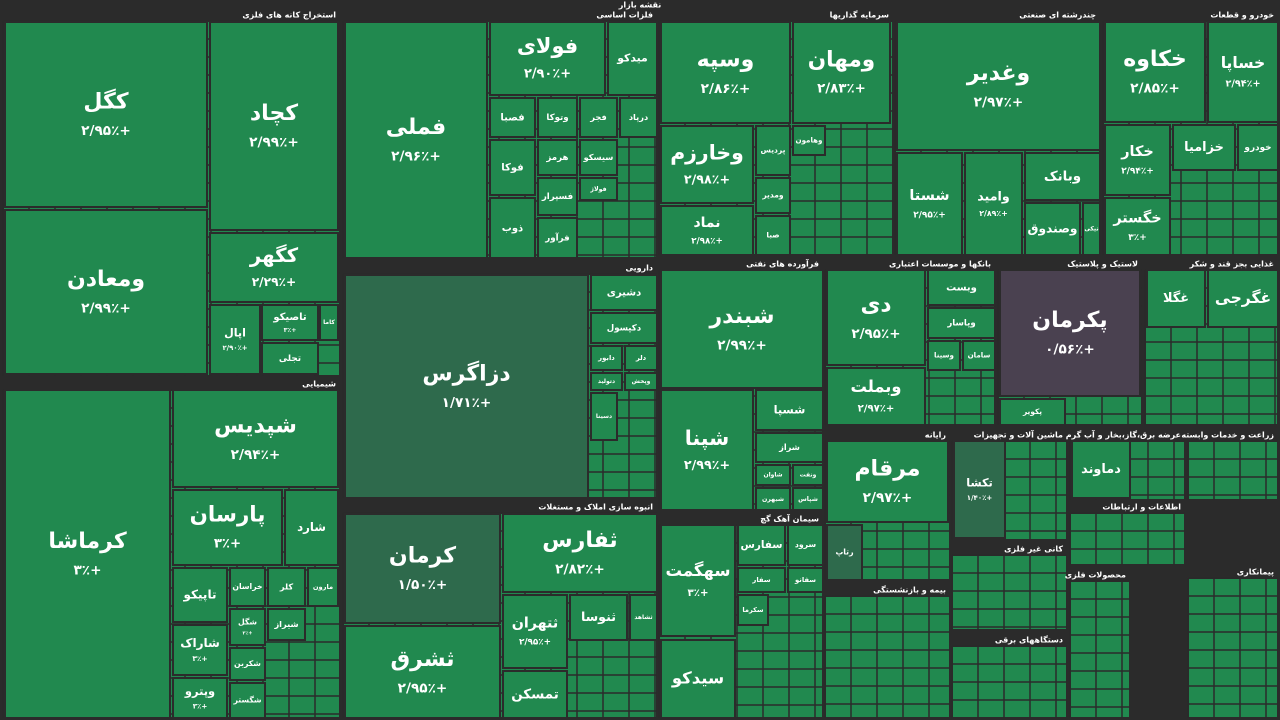 This screenshot has width=1280, height=720. I want to click on stock-name: سکرما, so click(752, 610).